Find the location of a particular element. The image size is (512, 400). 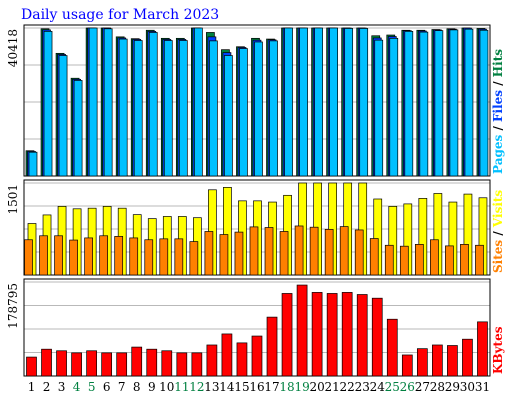

x-tick-day-10: 10 is located at coordinates (166, 387).